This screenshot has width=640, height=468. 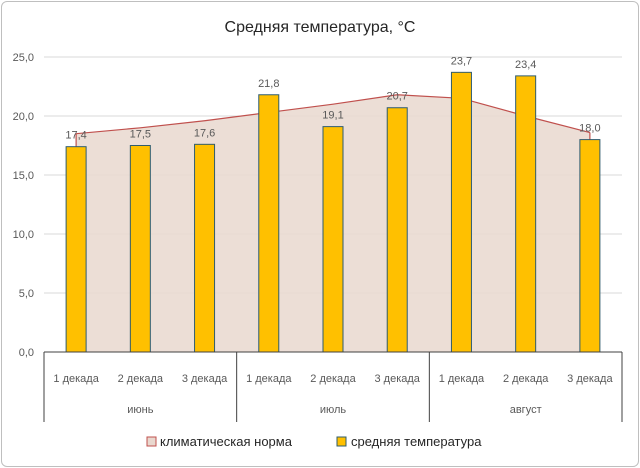 I want to click on legend-label-climate-norm: климатическая норма, so click(x=226, y=441).